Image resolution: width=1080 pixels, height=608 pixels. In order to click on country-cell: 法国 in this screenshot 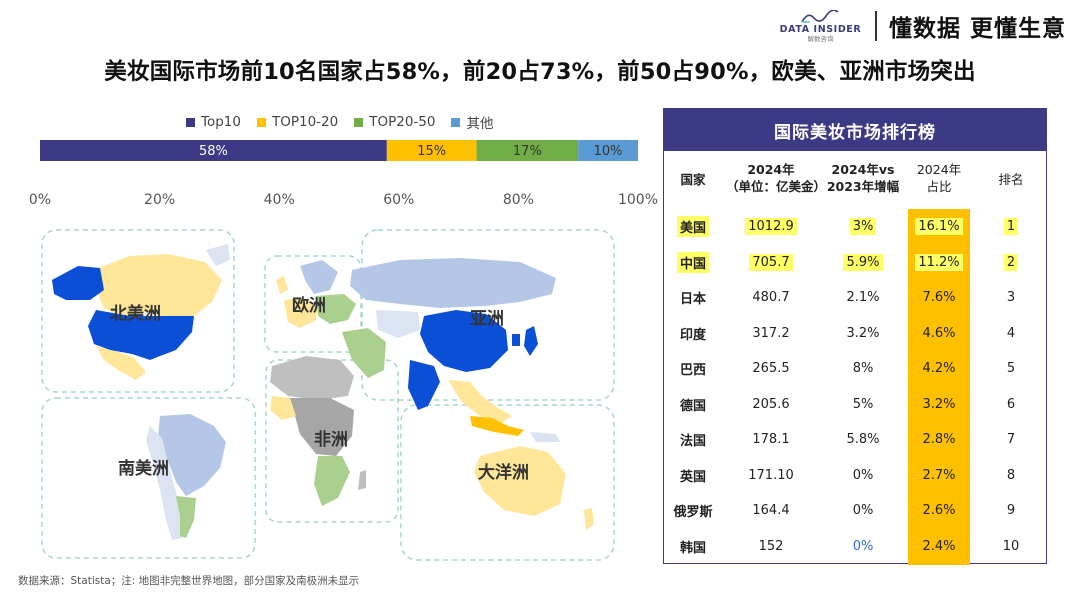, I will do `click(693, 439)`.